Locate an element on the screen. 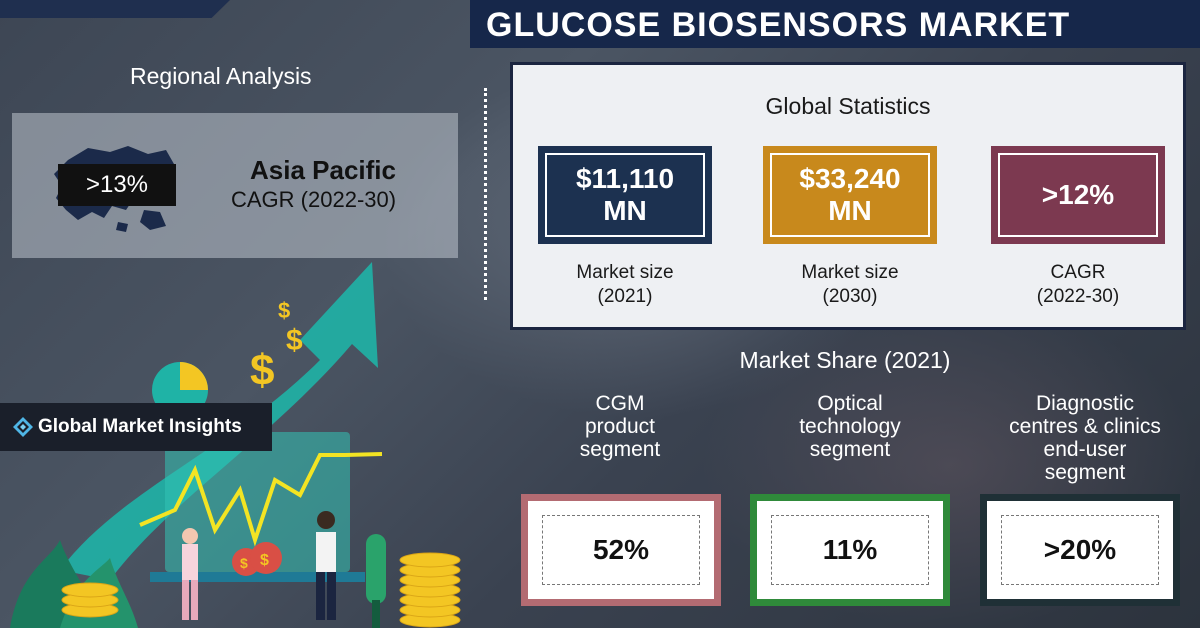 The width and height of the screenshot is (1200, 628). regional-analysis-title: Regional Analysis is located at coordinates (221, 76).